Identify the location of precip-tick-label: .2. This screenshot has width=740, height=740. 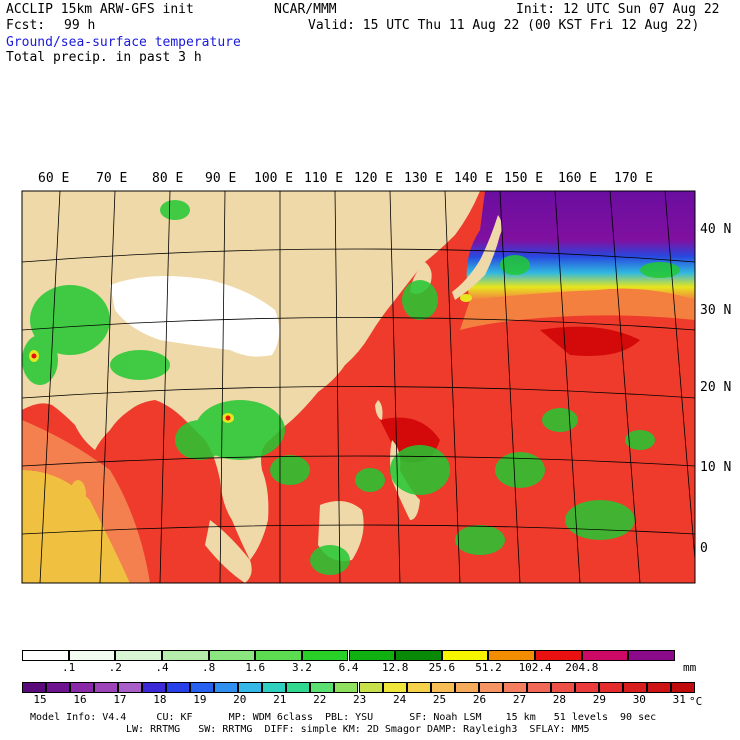
(115, 667).